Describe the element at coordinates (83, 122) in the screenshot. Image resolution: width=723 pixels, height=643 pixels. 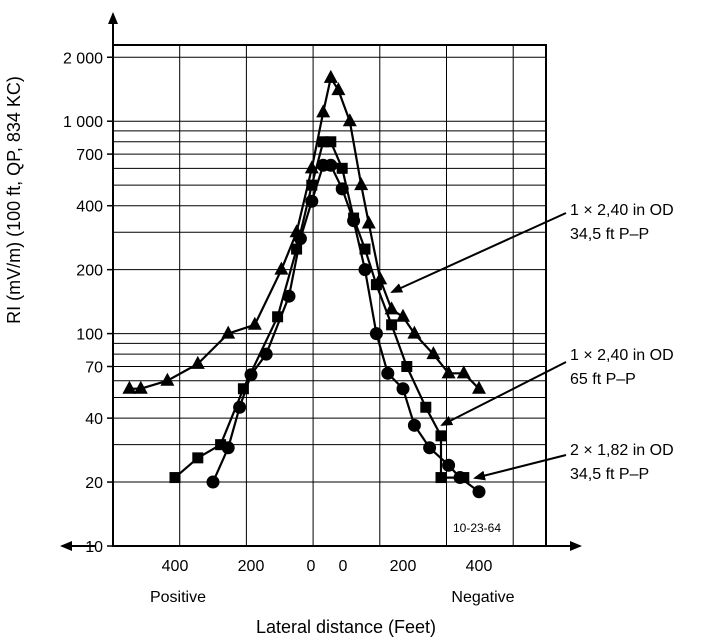
I see `y-tick-label: 1 000` at that location.